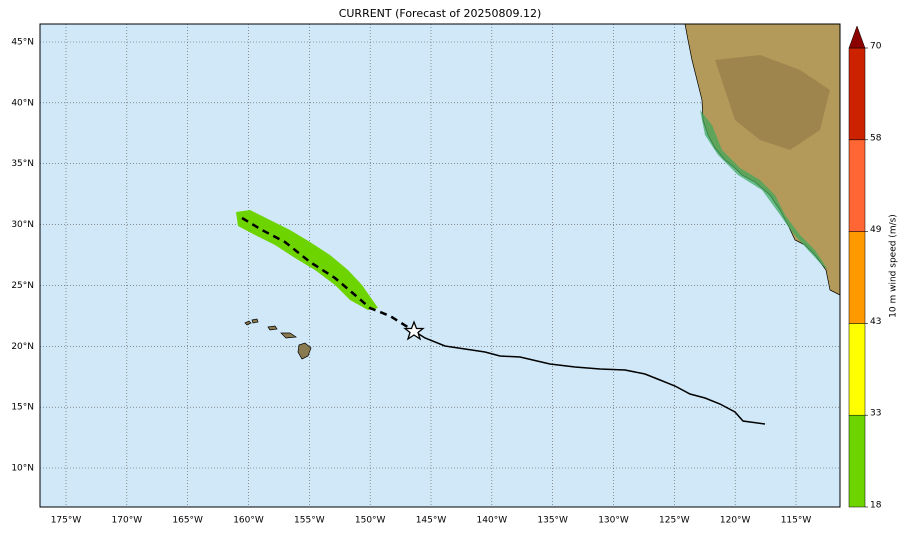 The width and height of the screenshot is (909, 534). Describe the element at coordinates (22, 225) in the screenshot. I see `lat-tick-label: 30°N` at that location.